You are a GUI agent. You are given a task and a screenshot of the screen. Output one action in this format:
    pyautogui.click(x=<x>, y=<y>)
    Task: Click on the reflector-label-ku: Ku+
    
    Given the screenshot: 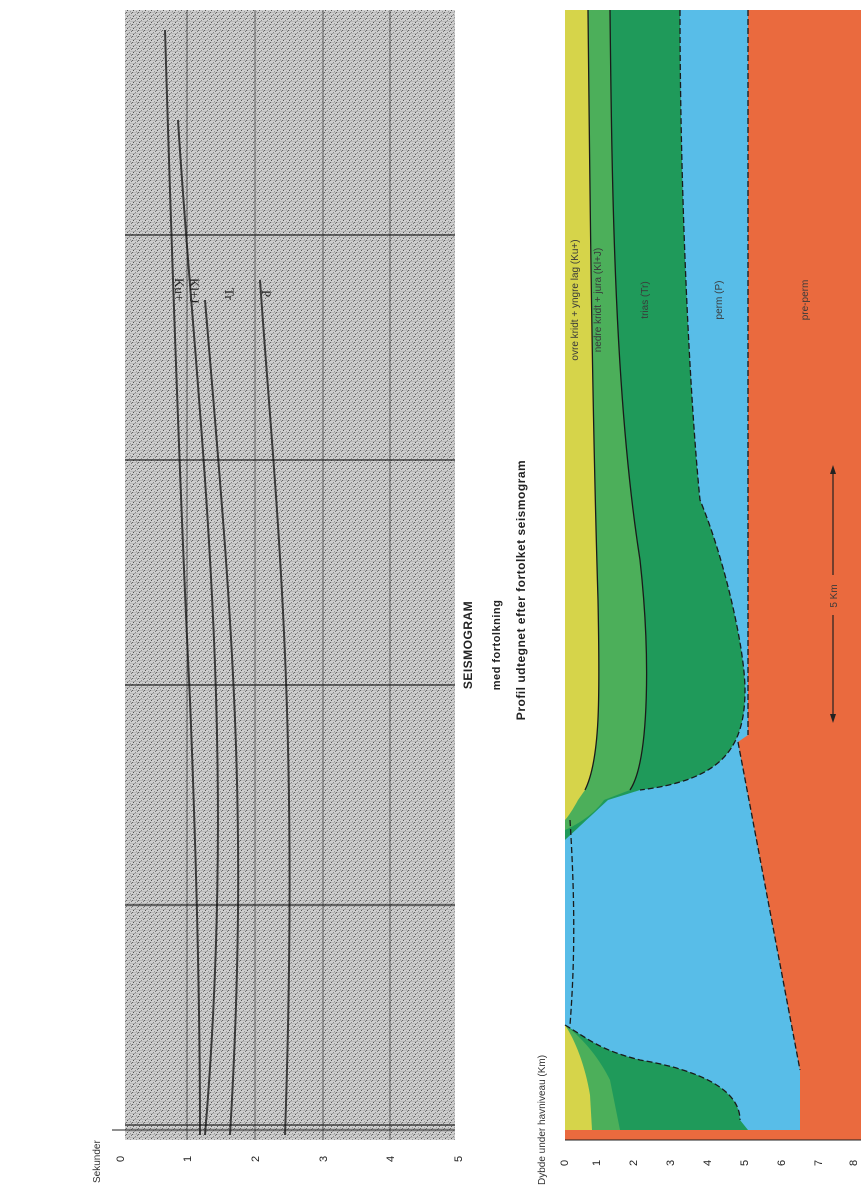 What is the action you would take?
    pyautogui.click(x=179, y=289)
    